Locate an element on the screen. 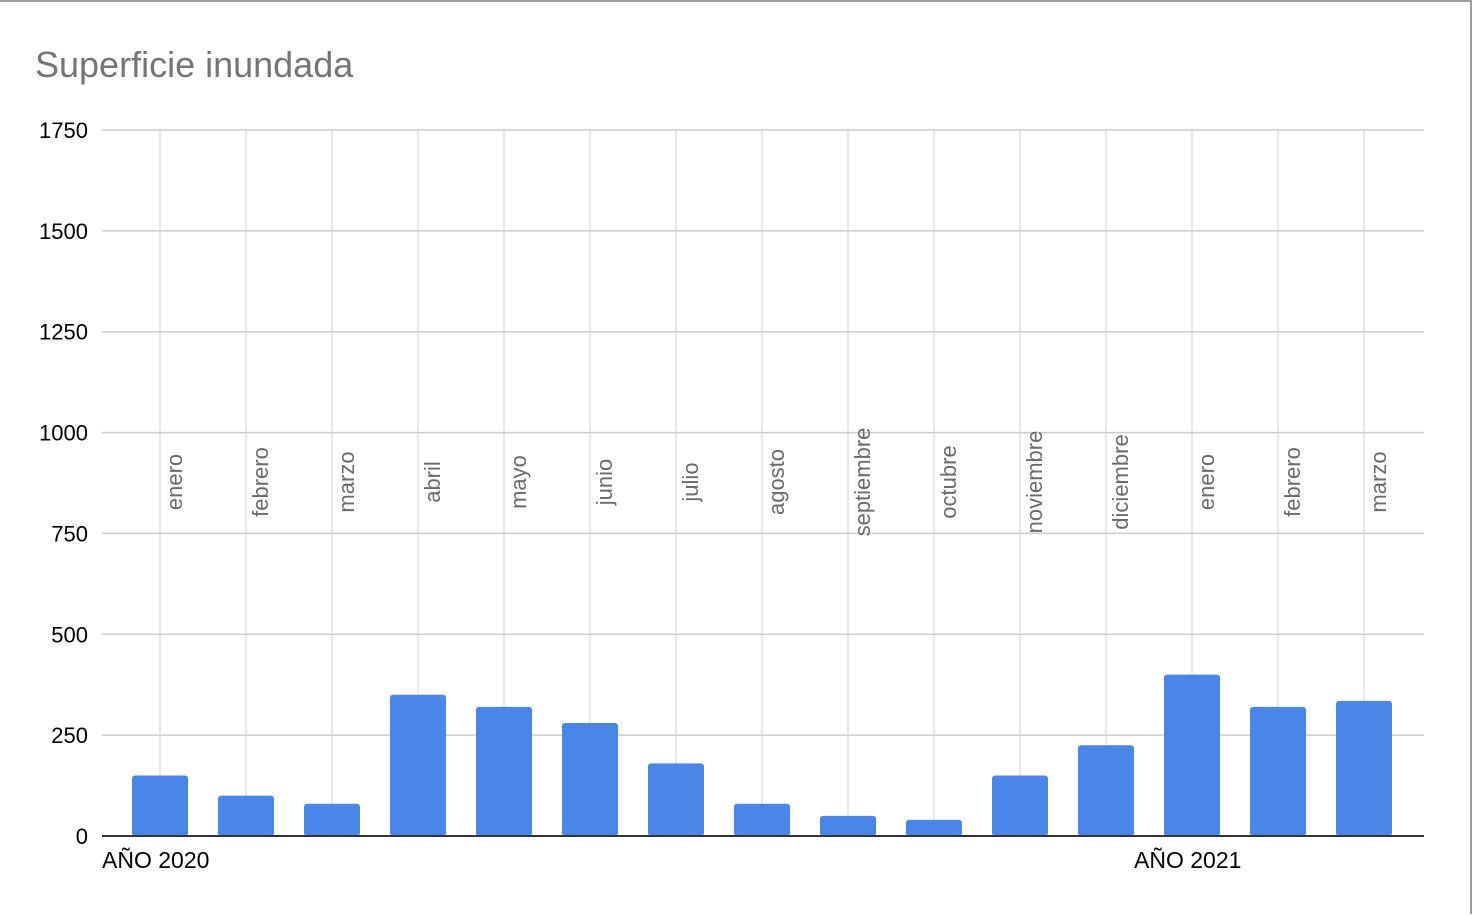 This screenshot has height=916, width=1474. y-tick-label: 0 is located at coordinates (82, 836).